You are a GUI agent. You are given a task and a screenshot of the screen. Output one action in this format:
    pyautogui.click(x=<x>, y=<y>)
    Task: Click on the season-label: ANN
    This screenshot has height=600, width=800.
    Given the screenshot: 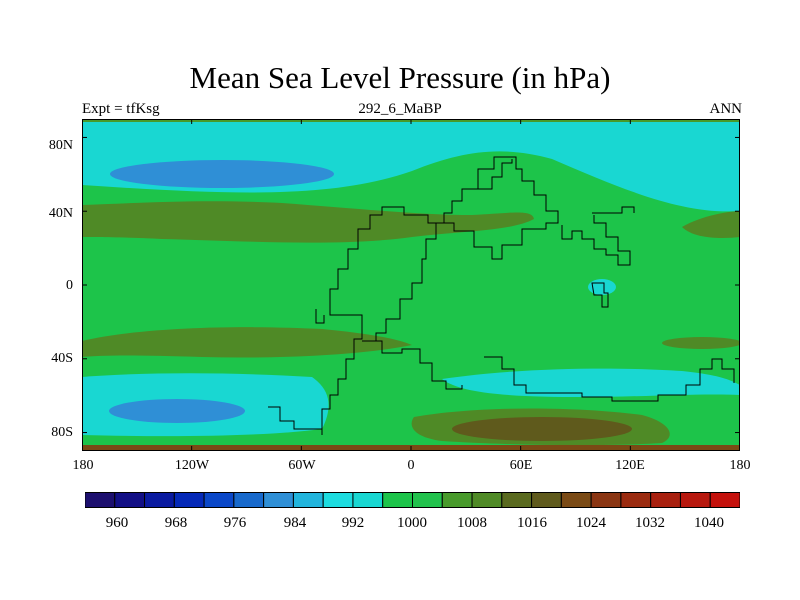 What is the action you would take?
    pyautogui.click(x=726, y=109)
    